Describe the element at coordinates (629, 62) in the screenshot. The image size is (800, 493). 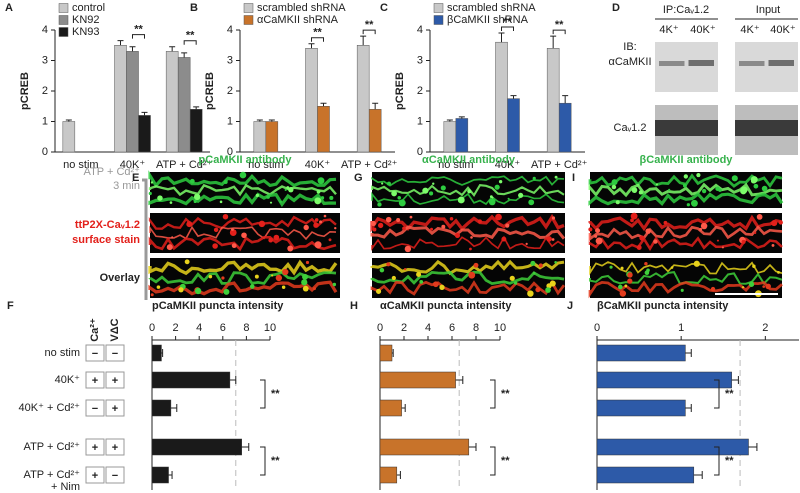
I see `blot-label: αCaMKII` at that location.